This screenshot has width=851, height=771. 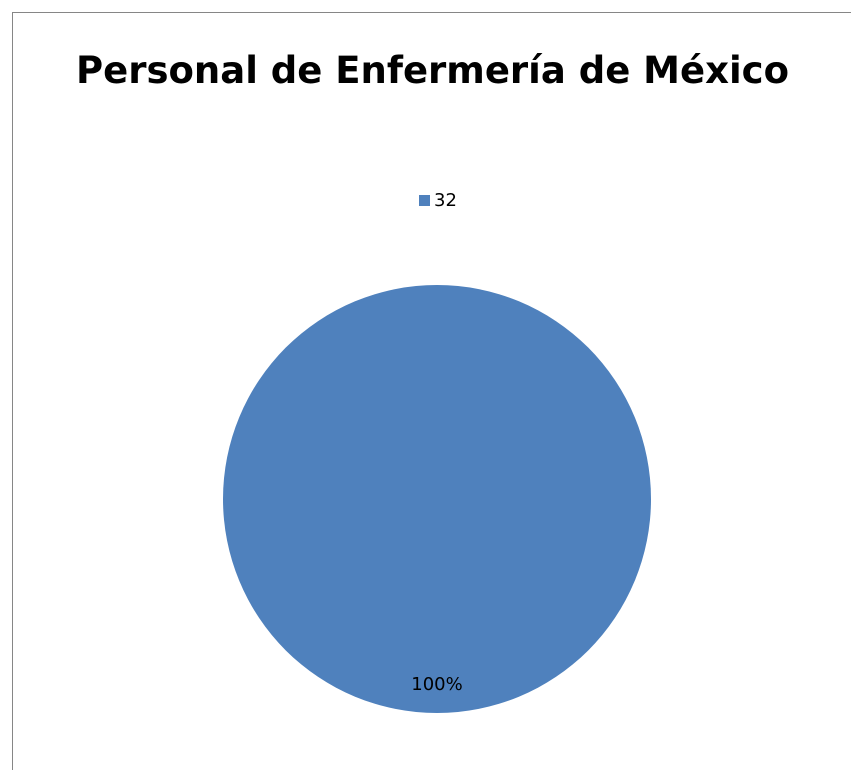 I want to click on legend: 32, so click(x=438, y=200).